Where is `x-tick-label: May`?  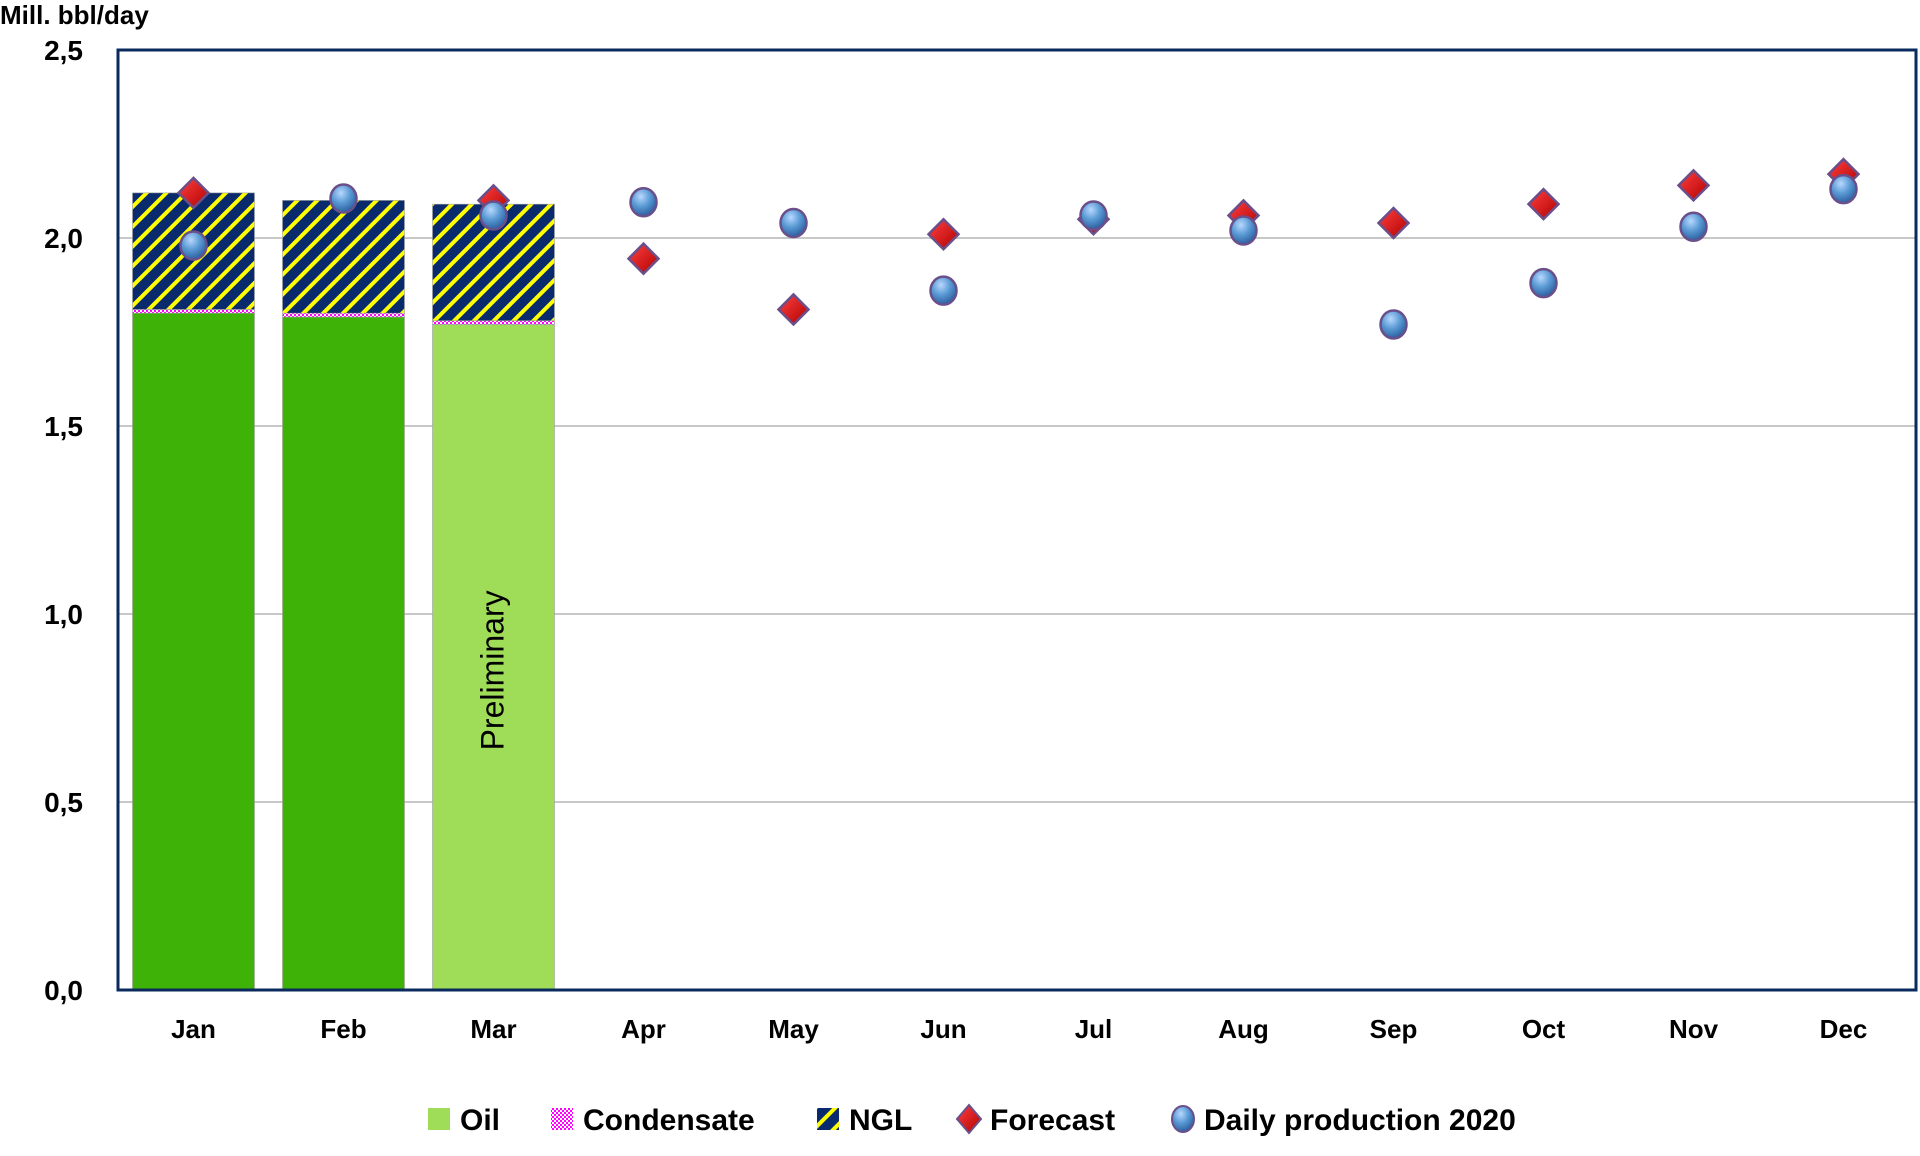 x-tick-label: May is located at coordinates (793, 1029).